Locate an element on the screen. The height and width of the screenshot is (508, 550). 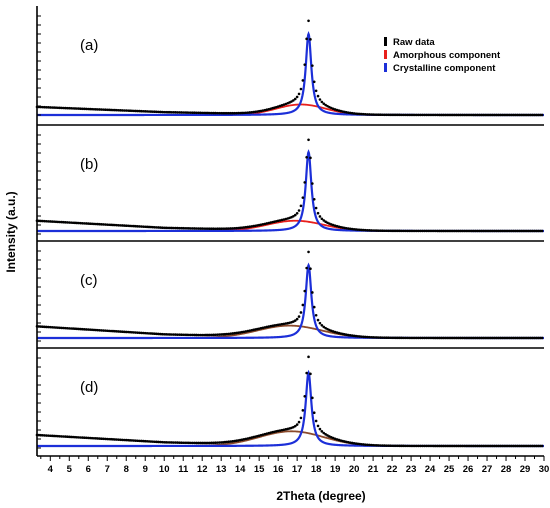
x-tick-label: 18 is located at coordinates (316, 469).